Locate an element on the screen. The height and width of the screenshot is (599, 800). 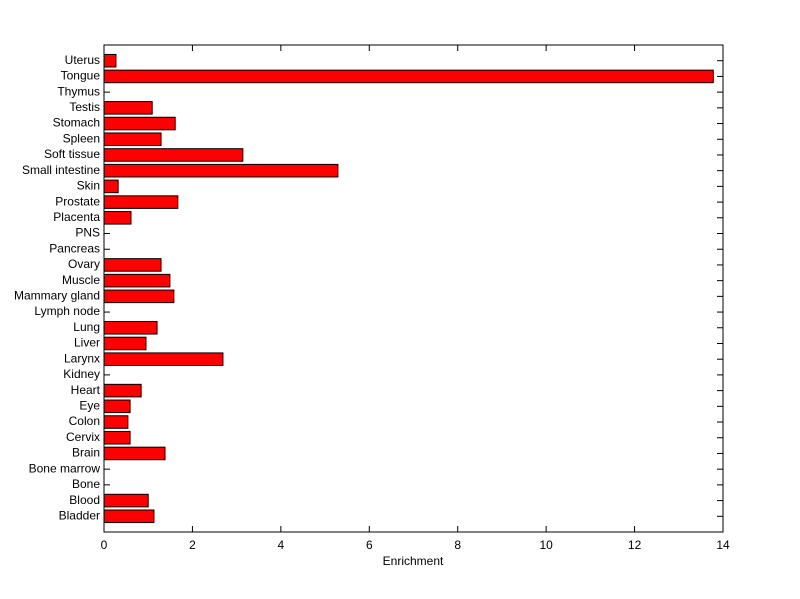
y-tick-label: Mammary gland is located at coordinates (57, 296).